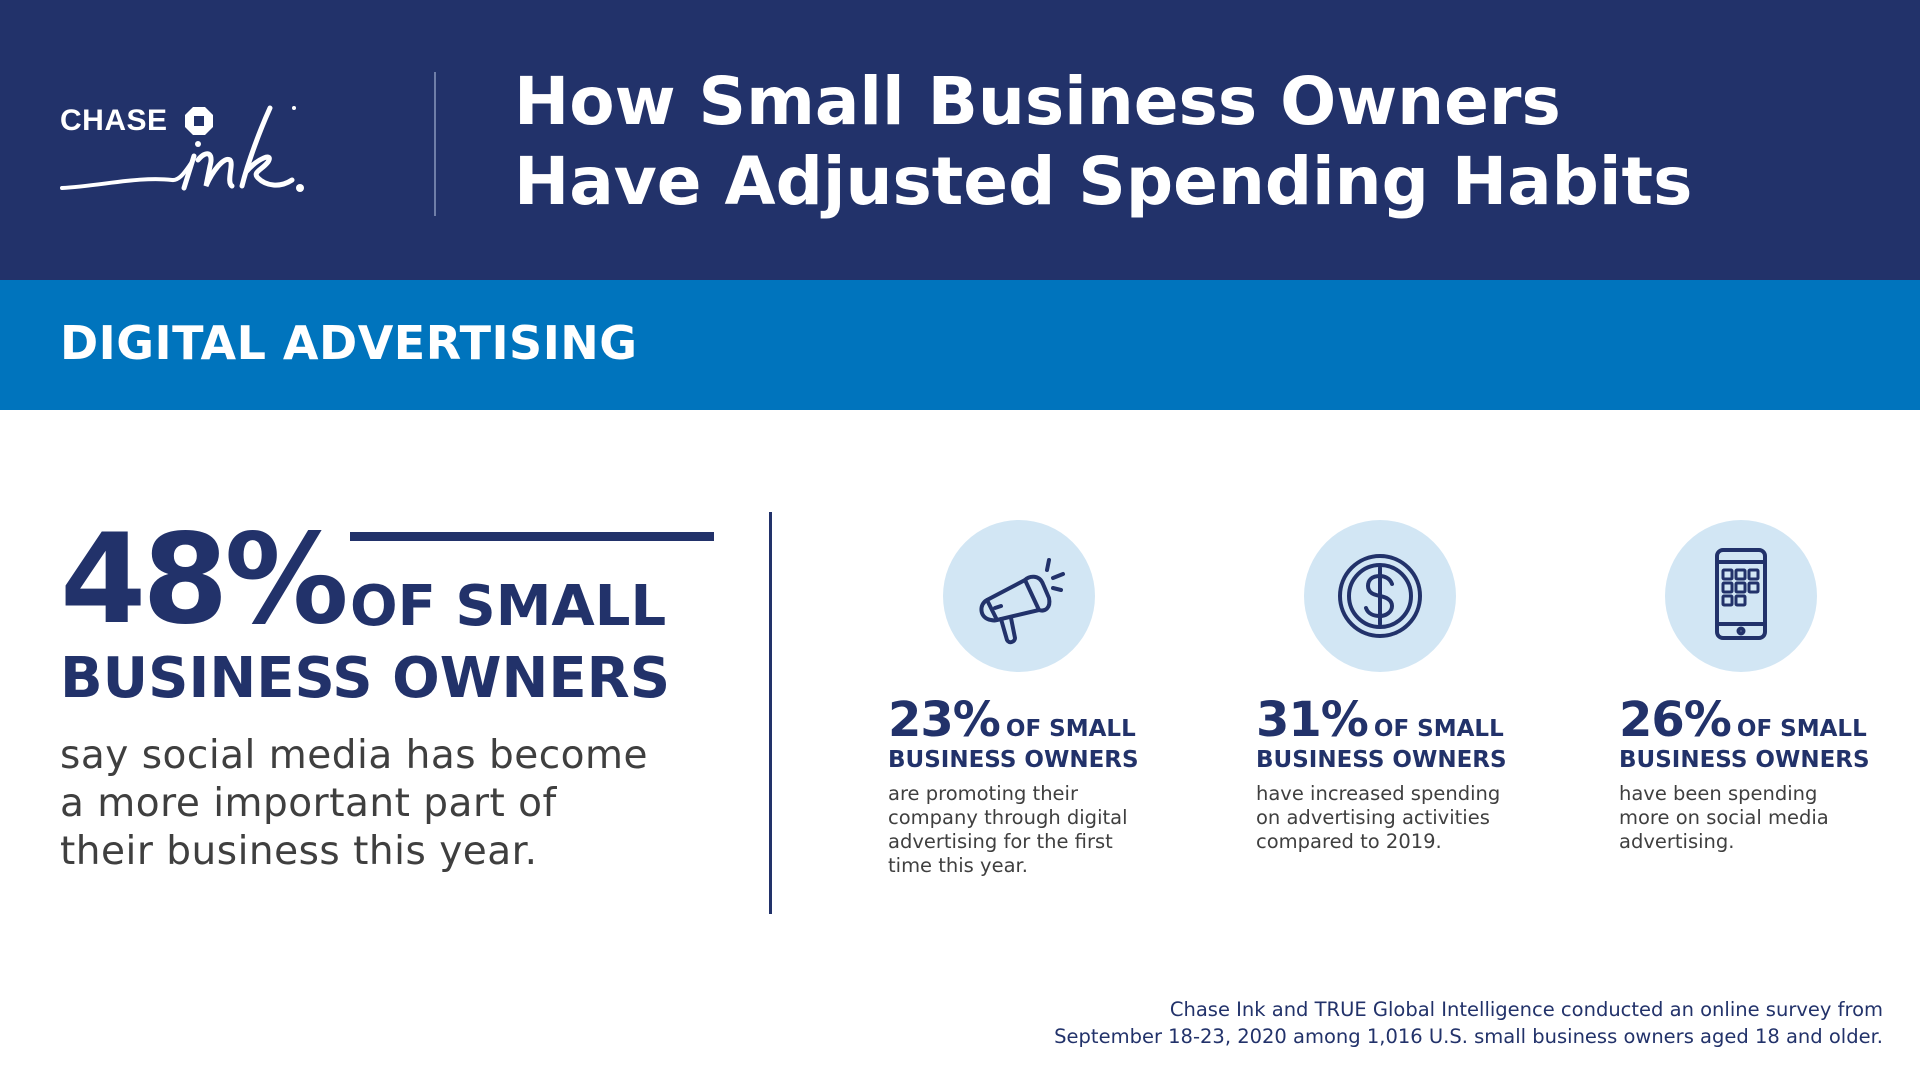 The image size is (1920, 1080). What do you see at coordinates (508, 606) in the screenshot?
I see `main-stat-of-label: OF SMALL` at bounding box center [508, 606].